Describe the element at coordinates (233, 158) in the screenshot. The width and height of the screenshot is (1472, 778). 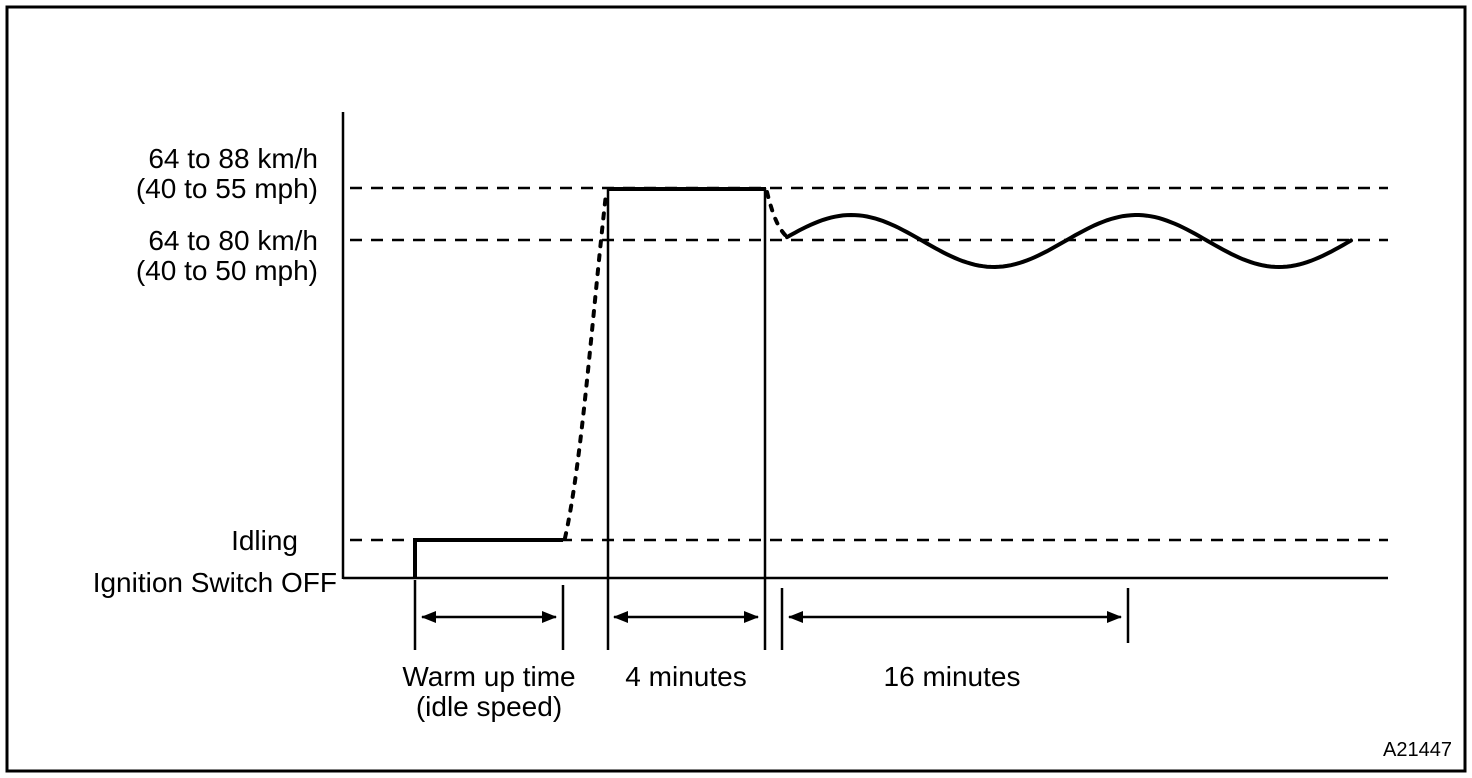
I see `high-speed-label-line1: 64 to 88 km/h` at that location.